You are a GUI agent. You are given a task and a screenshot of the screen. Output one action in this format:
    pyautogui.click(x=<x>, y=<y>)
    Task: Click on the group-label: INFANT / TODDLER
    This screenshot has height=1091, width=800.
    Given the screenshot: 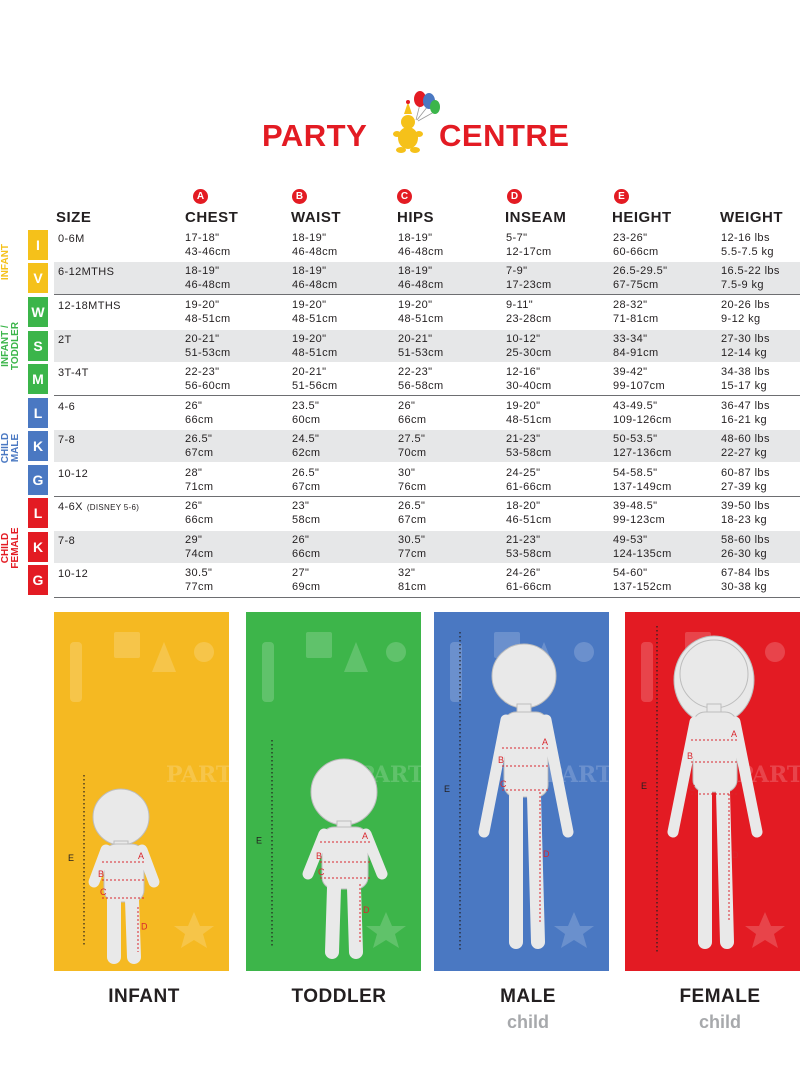 What is the action you would take?
    pyautogui.click(x=12, y=346)
    